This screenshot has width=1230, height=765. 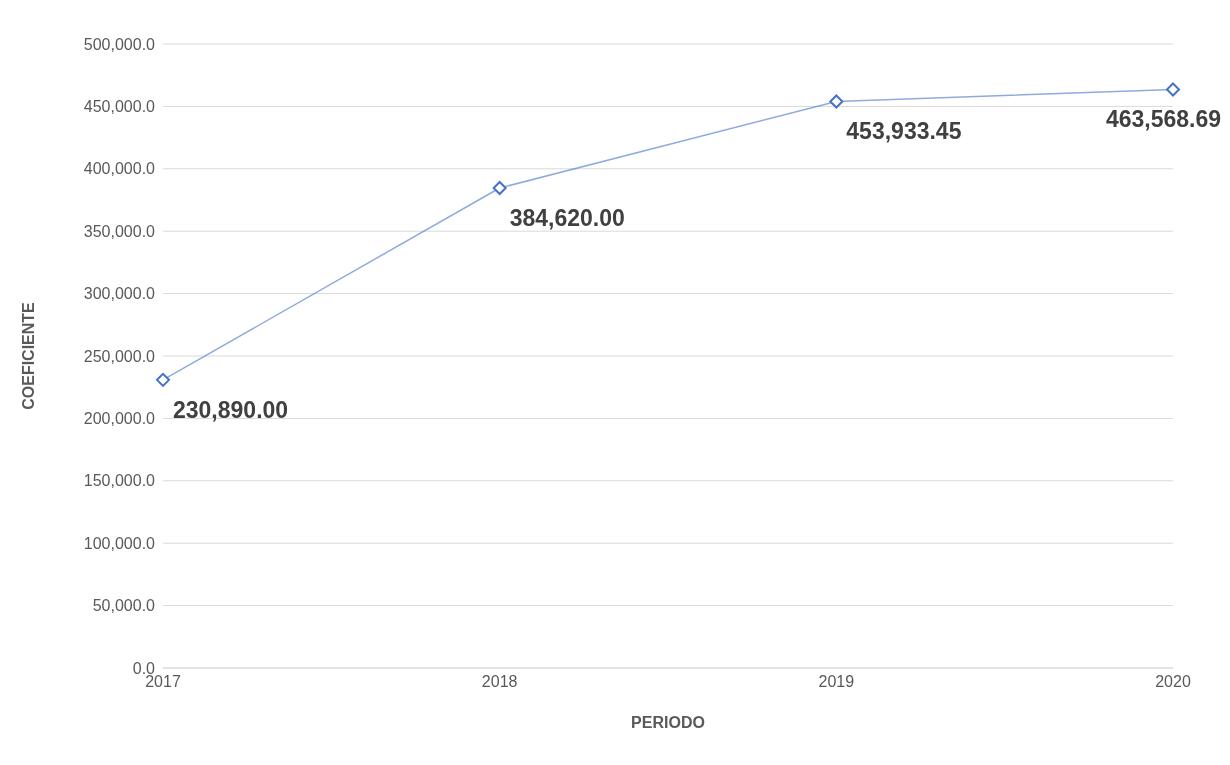 What do you see at coordinates (119, 356) in the screenshot?
I see `y-tick-label: 250,000.0` at bounding box center [119, 356].